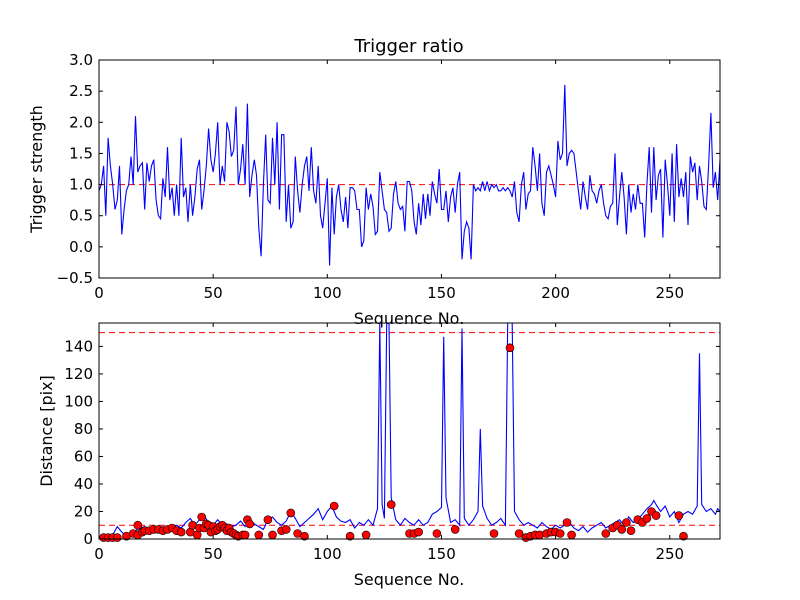 Image resolution: width=800 pixels, height=600 pixels. What do you see at coordinates (78, 401) in the screenshot?
I see `y-tick-label: 100` at bounding box center [78, 401].